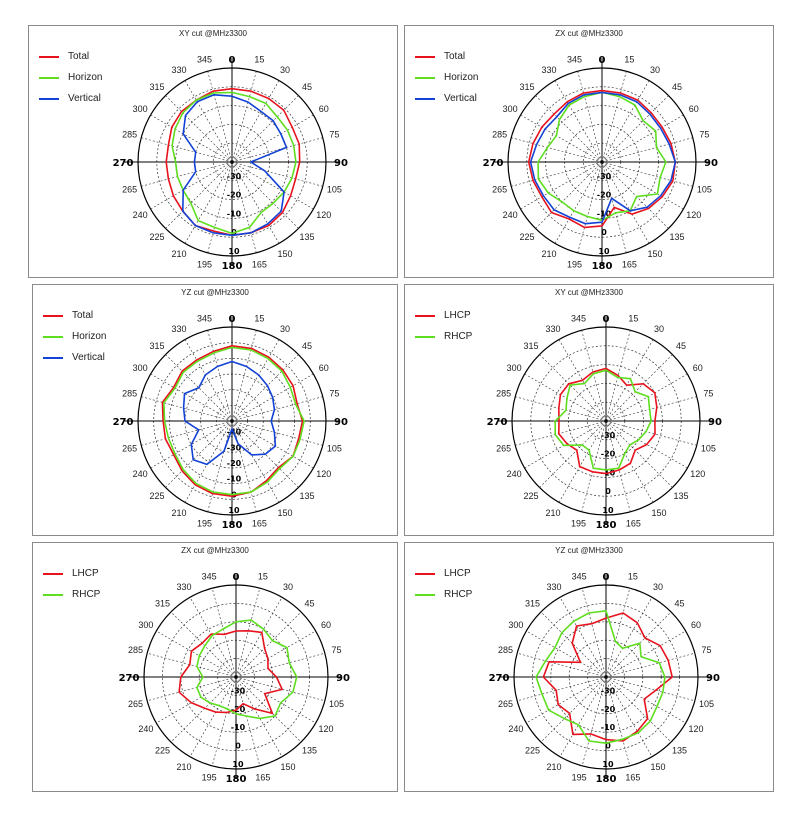 The image size is (800, 816). Describe the element at coordinates (457, 315) in the screenshot. I see `legend-label: LHCP` at that location.